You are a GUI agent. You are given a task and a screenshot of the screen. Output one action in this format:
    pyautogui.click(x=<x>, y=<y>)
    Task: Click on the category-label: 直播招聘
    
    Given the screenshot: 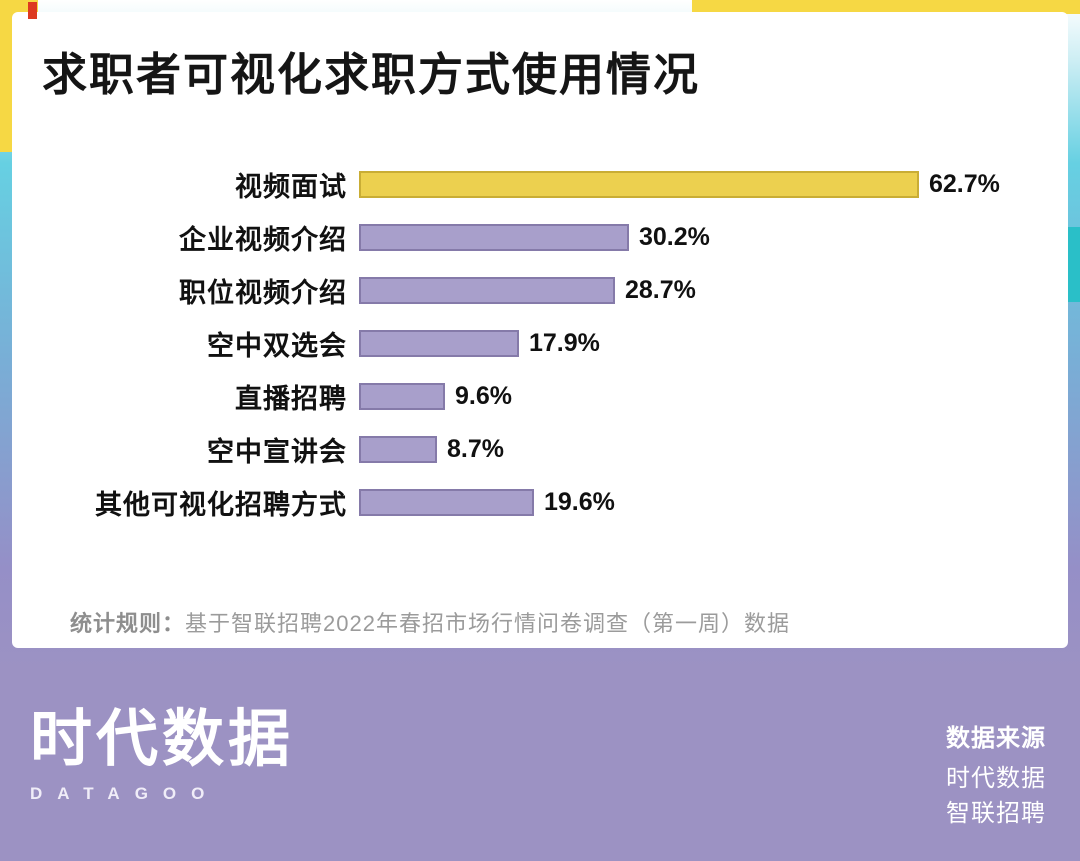 What is the action you would take?
    pyautogui.click(x=291, y=399)
    